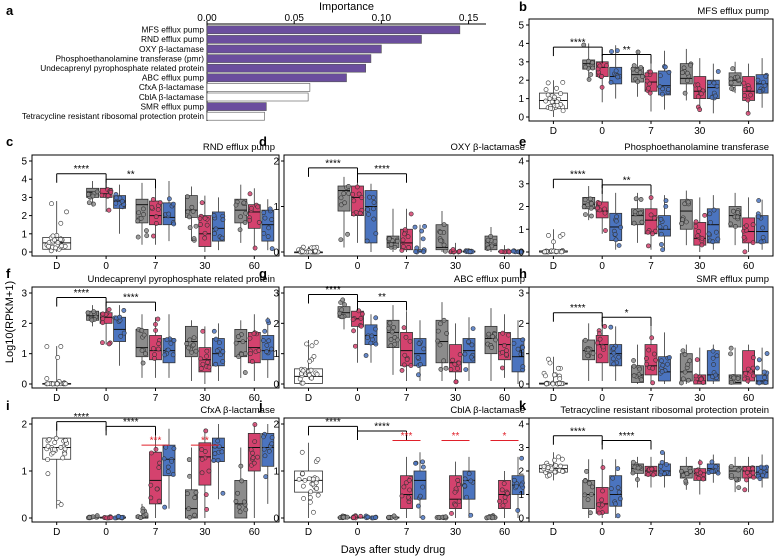 This screenshot has height=558, width=778. I want to click on panel-a-bar, so click(289, 58).